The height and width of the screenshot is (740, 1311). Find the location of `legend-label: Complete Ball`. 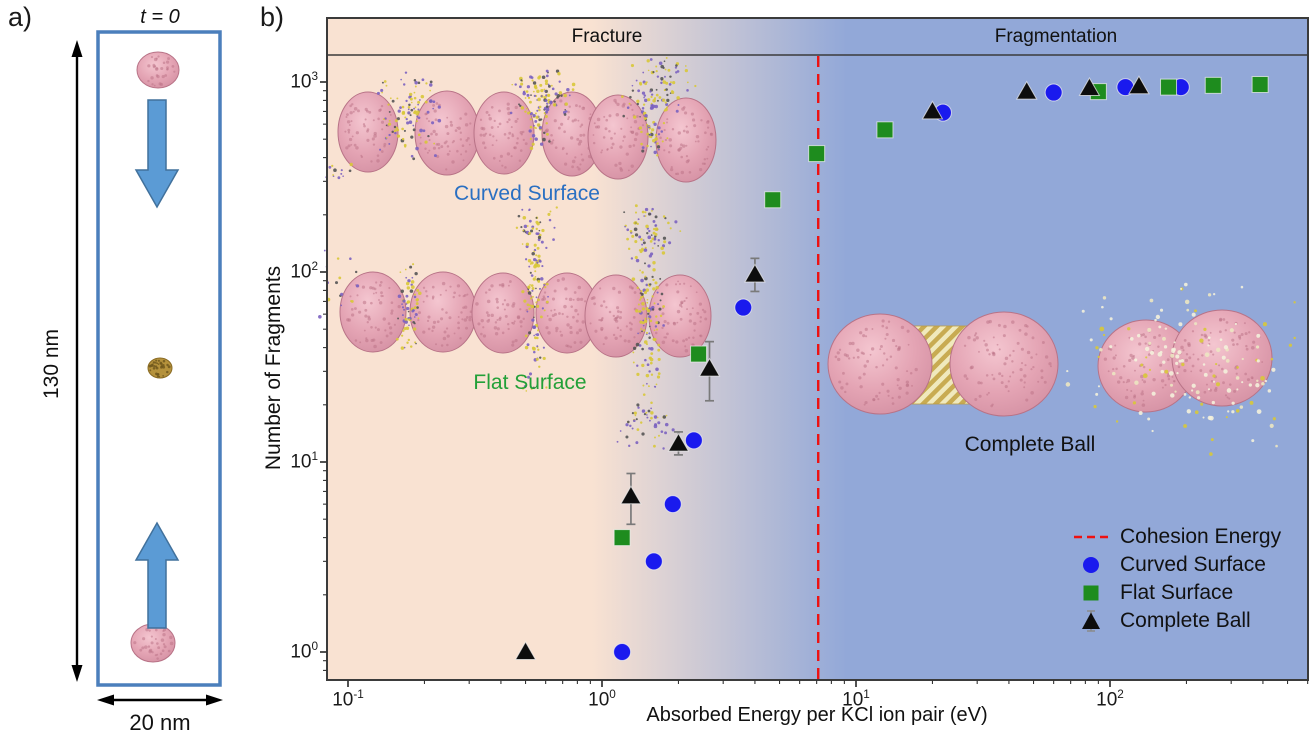

legend-label: Complete Ball is located at coordinates (1185, 620).